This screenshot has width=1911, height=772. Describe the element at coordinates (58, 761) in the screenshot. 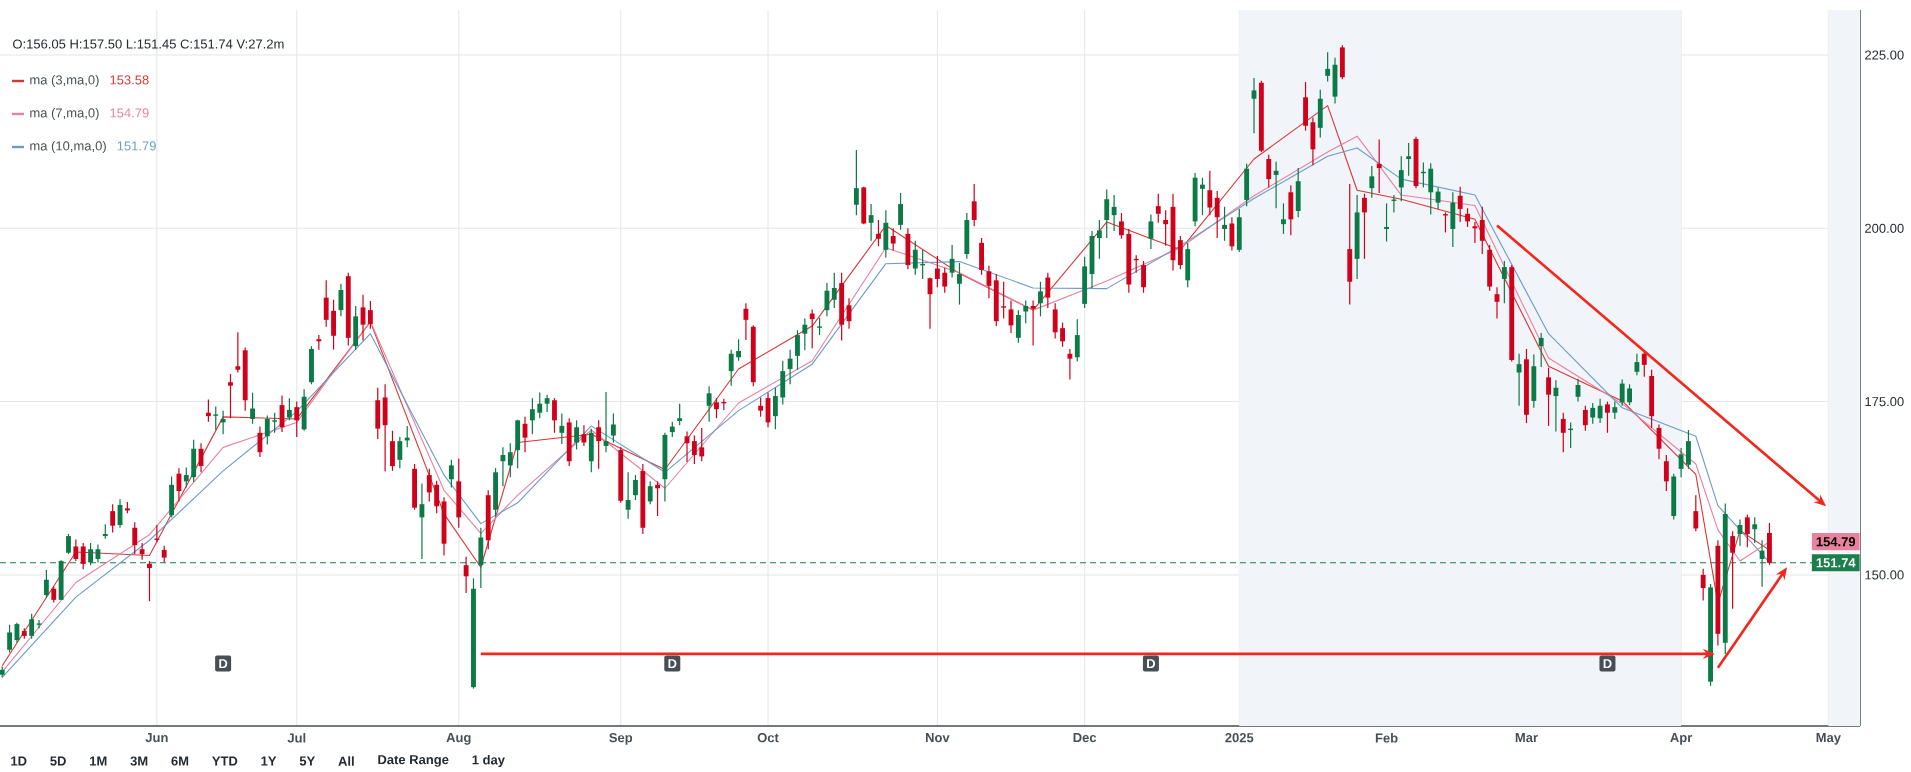

I see `text: 5D` at that location.